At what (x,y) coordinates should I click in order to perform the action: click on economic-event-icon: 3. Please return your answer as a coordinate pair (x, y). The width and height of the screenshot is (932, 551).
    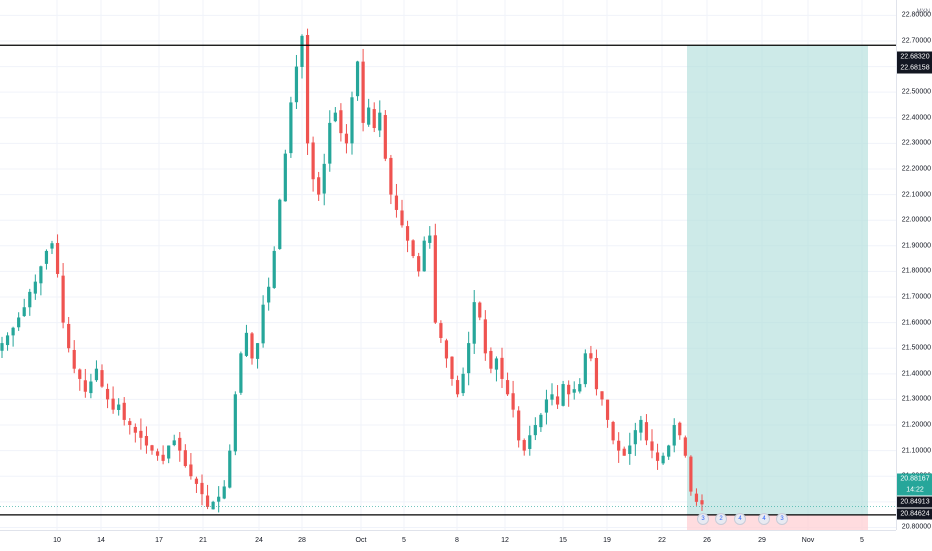
    Looking at the image, I should click on (703, 519).